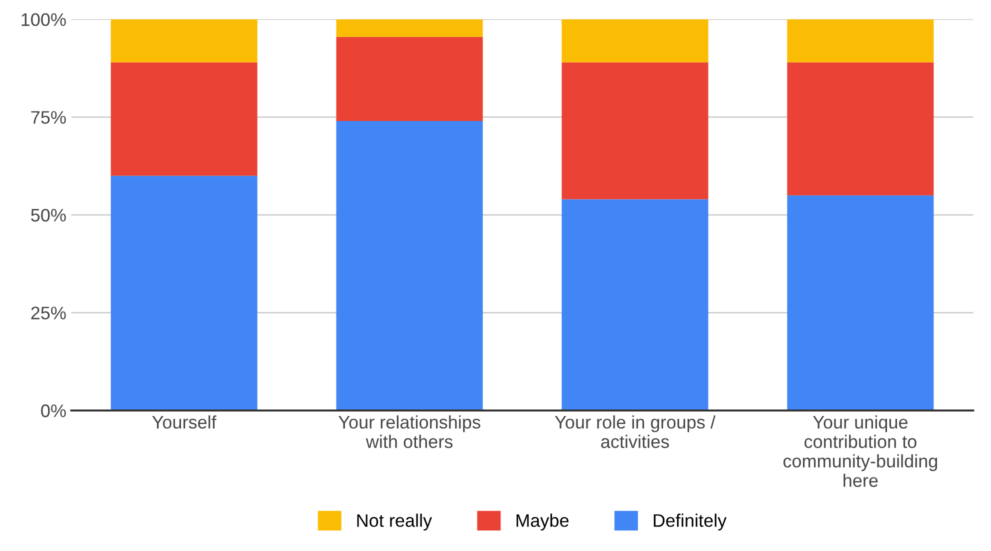 This screenshot has height=551, width=991. Describe the element at coordinates (53, 411) in the screenshot. I see `y-tick-label: 0%` at that location.